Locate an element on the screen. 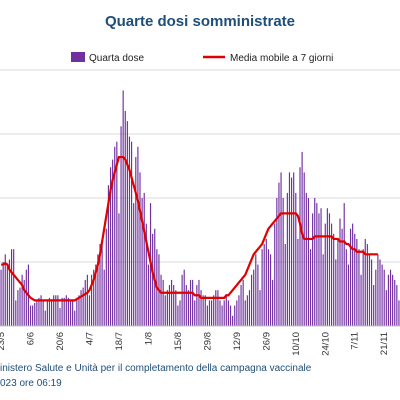 This screenshot has height=400, width=400. chart-title: Quarte dosi somministrate is located at coordinates (200, 21).